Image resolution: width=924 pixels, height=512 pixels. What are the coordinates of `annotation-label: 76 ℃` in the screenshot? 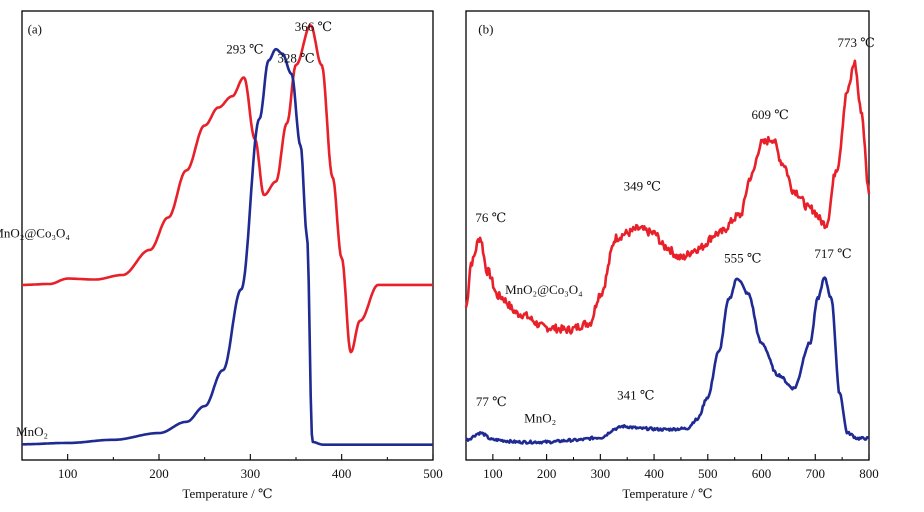 It's located at (490, 217).